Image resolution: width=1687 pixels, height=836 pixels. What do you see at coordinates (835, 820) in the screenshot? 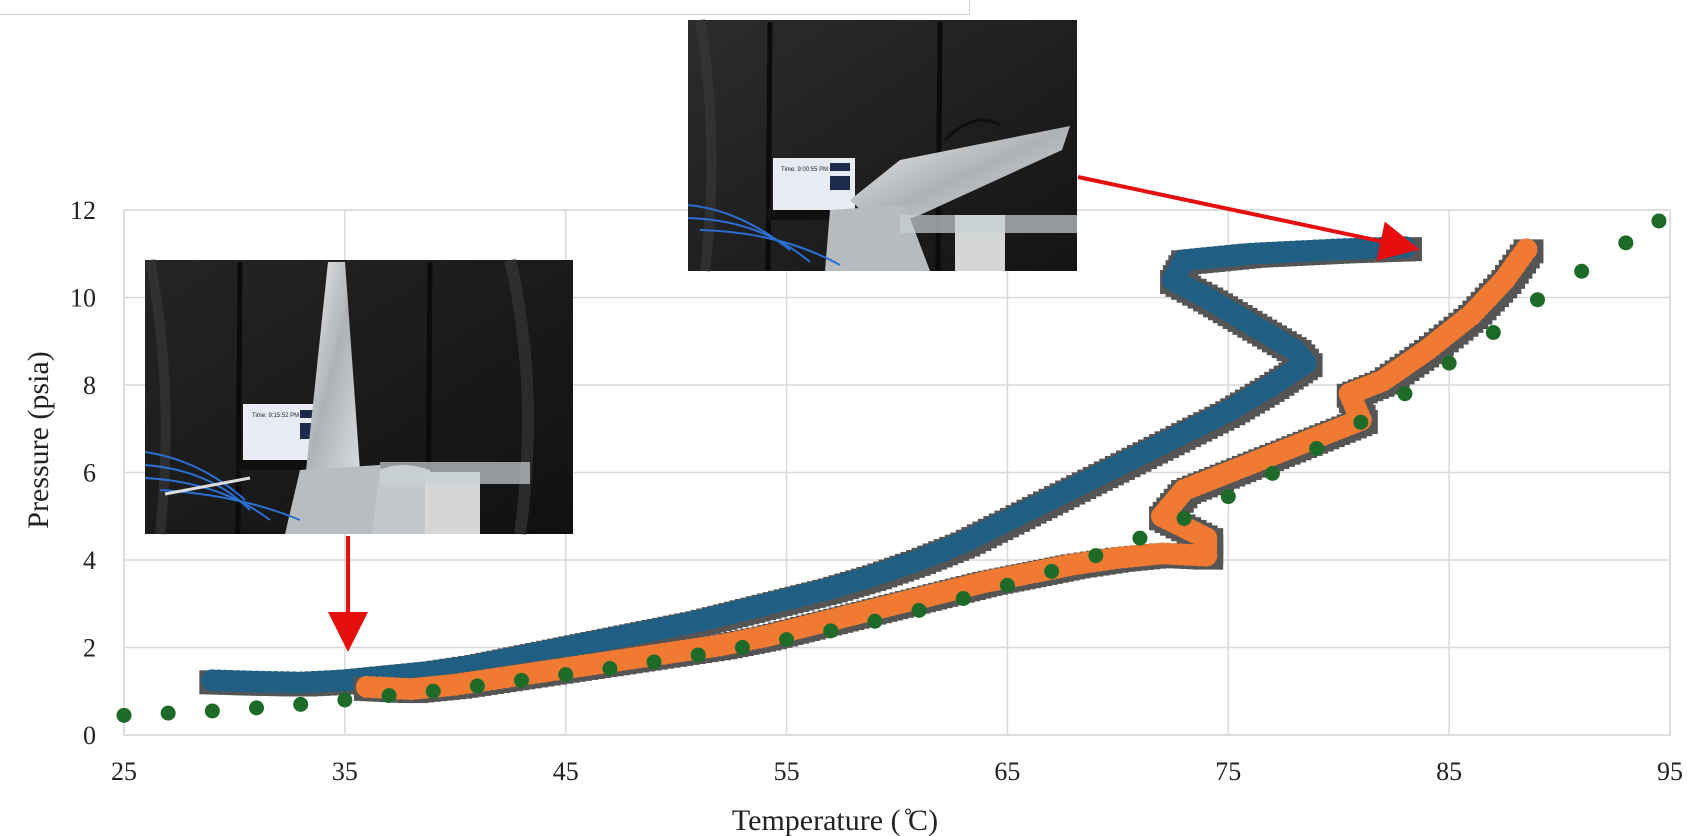
I see `x-axis-title: Temperature ( ̊C)` at bounding box center [835, 820].